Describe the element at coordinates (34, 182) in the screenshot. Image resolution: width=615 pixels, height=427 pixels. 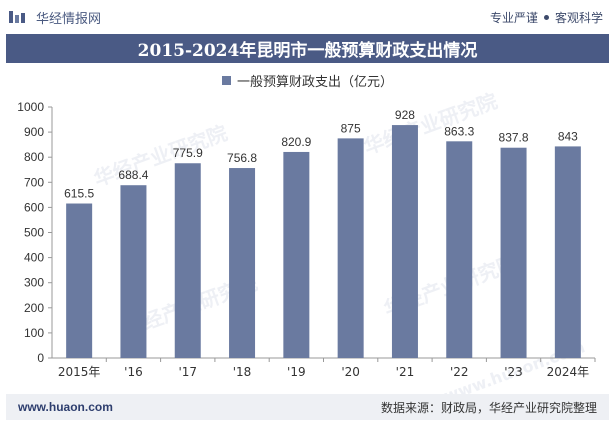
I see `y-tick-label: 700` at that location.